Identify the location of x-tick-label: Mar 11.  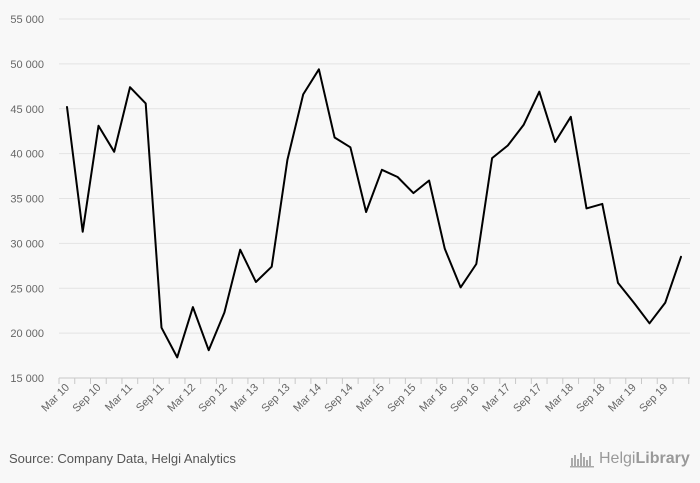
(119, 398).